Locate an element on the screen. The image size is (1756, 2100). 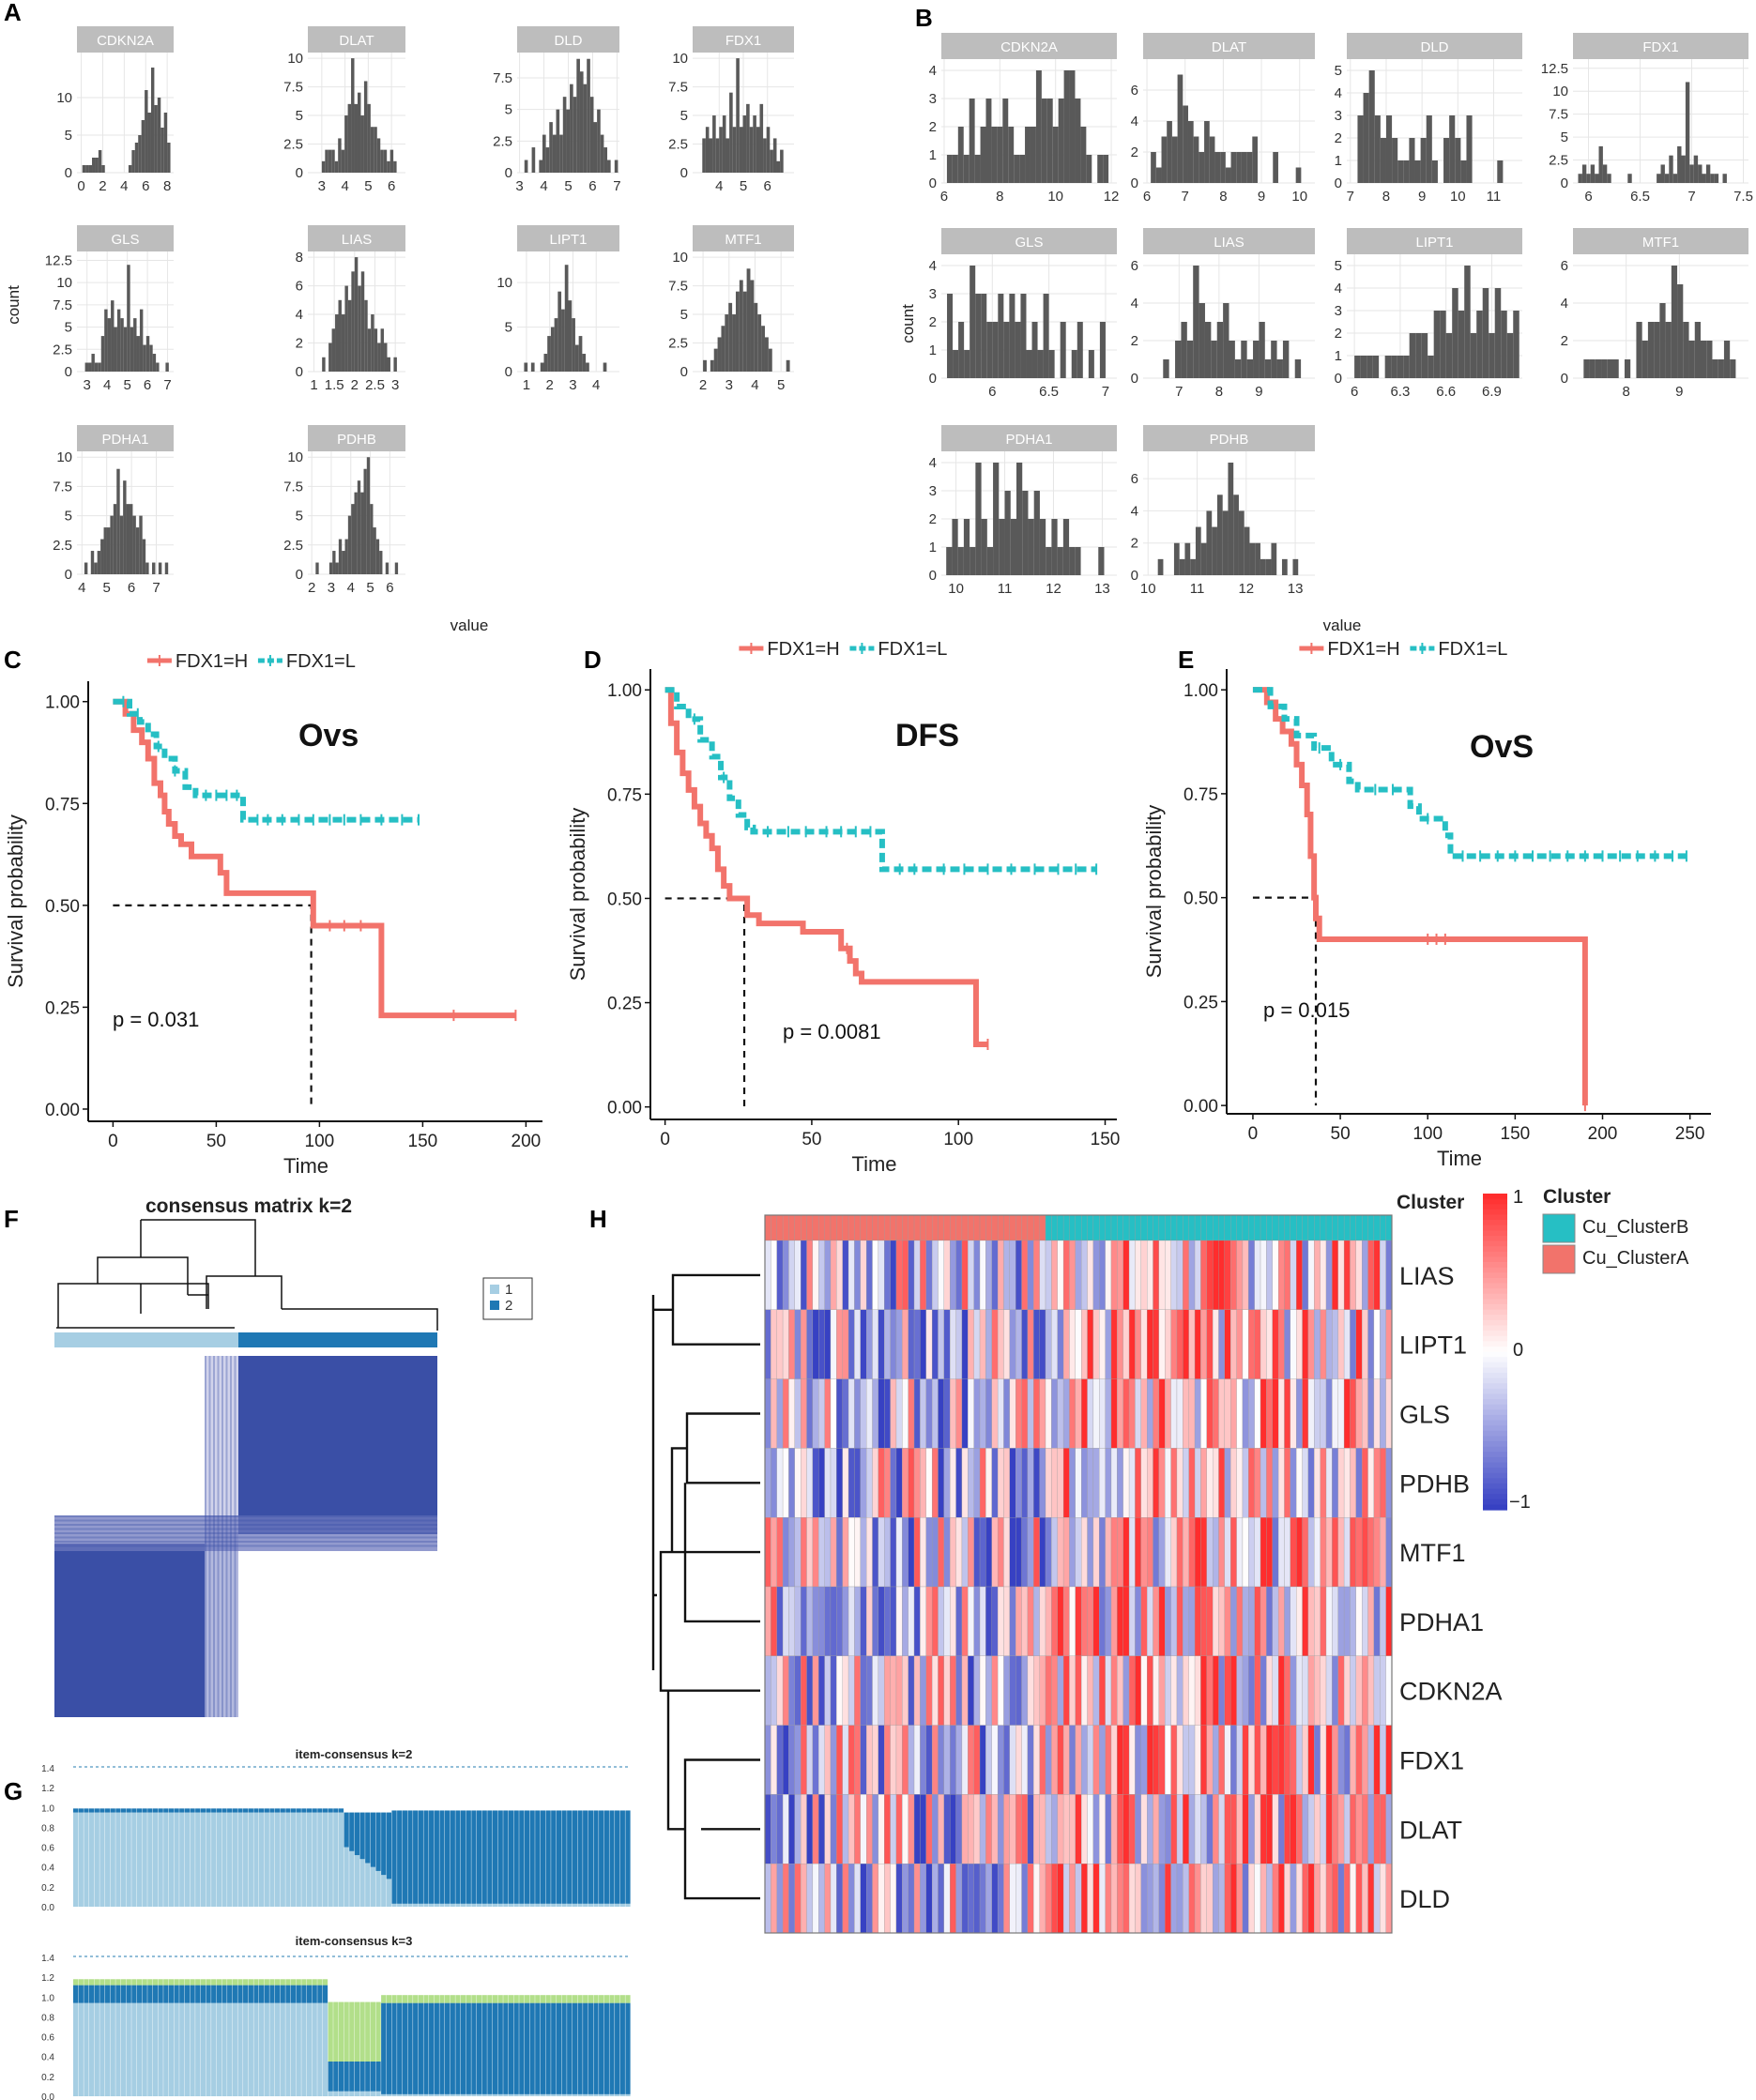
y-tick-label: 2 is located at coordinates (933, 519).